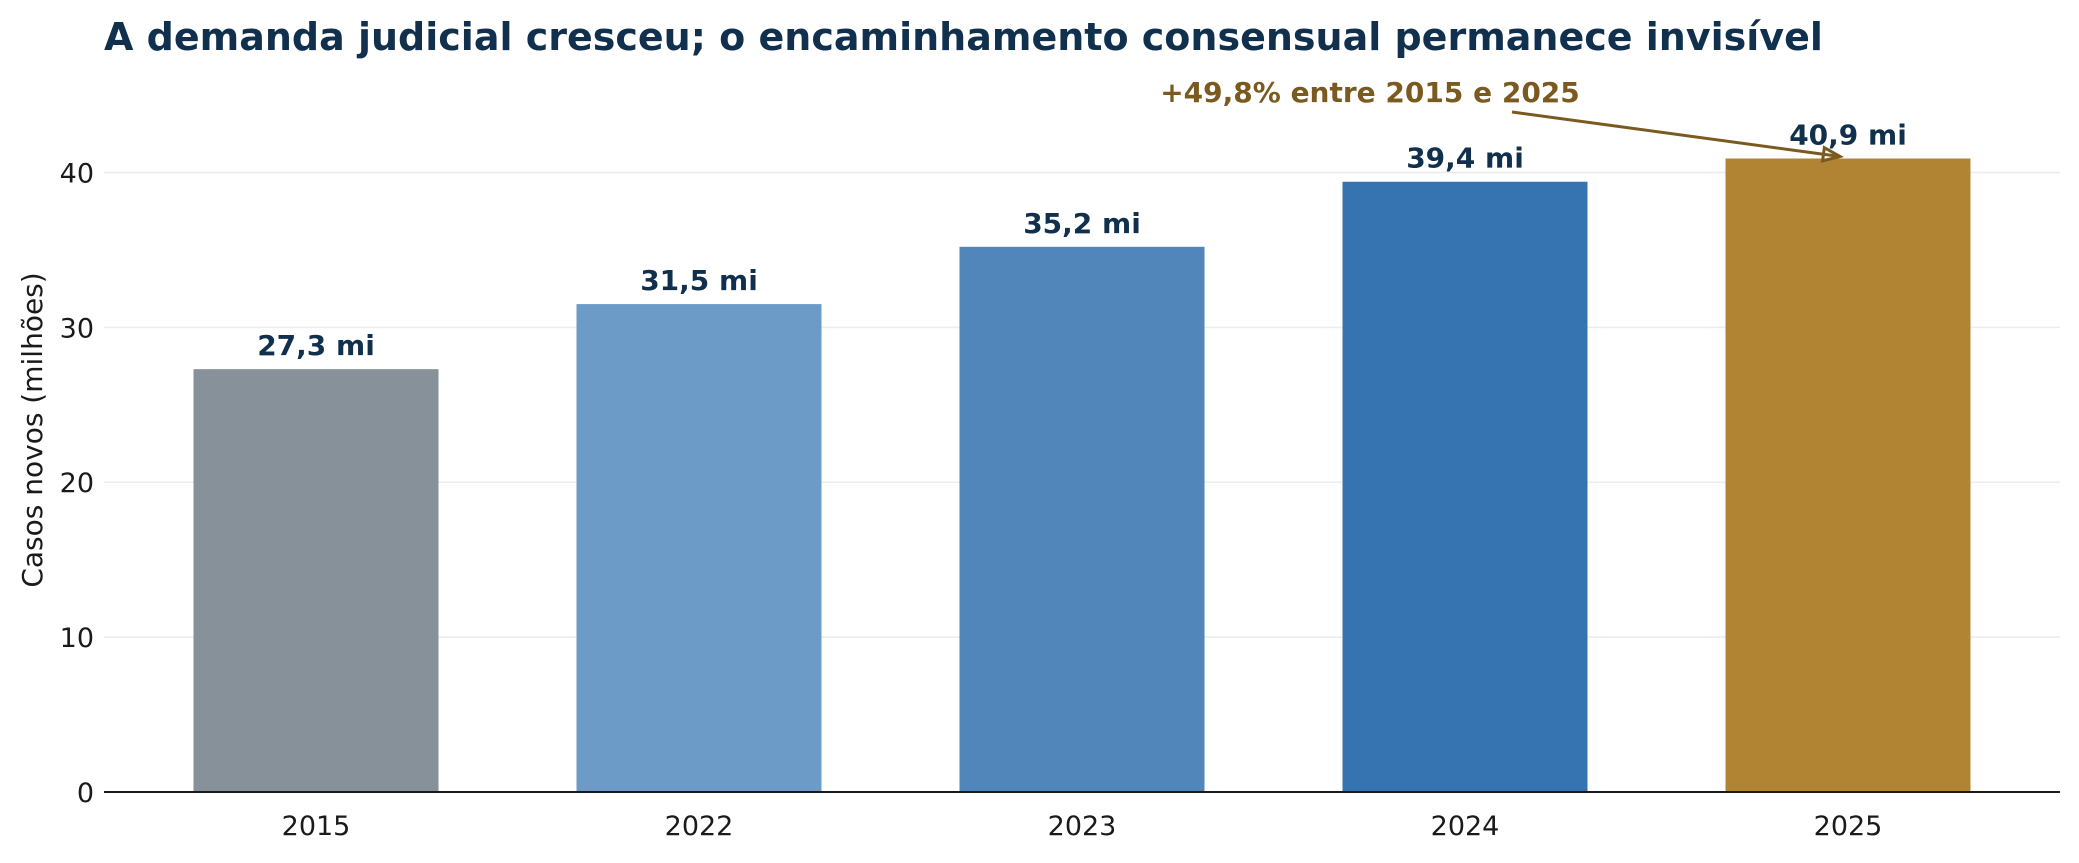 The image size is (2079, 863). I want to click on annotation-arrow-line, so click(1676, 134).